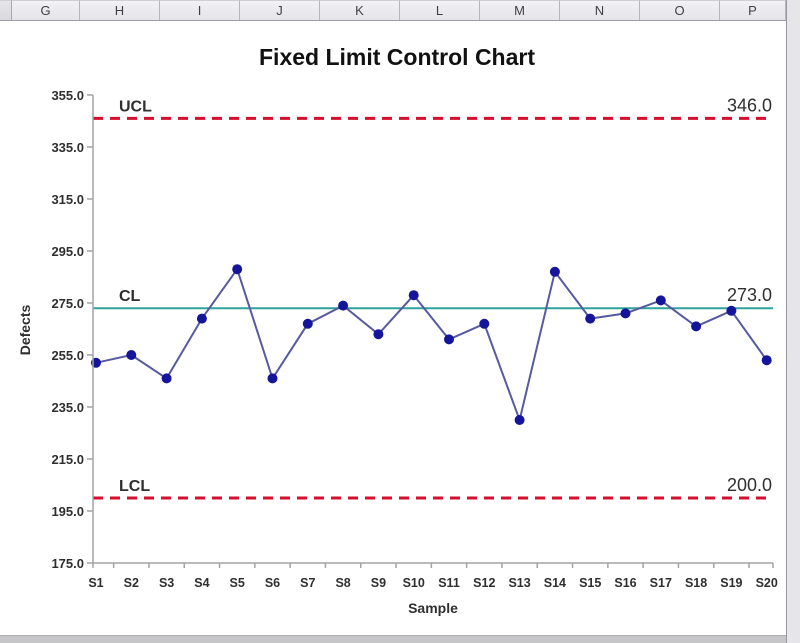  What do you see at coordinates (433, 608) in the screenshot?
I see `x-axis-title: Sample` at bounding box center [433, 608].